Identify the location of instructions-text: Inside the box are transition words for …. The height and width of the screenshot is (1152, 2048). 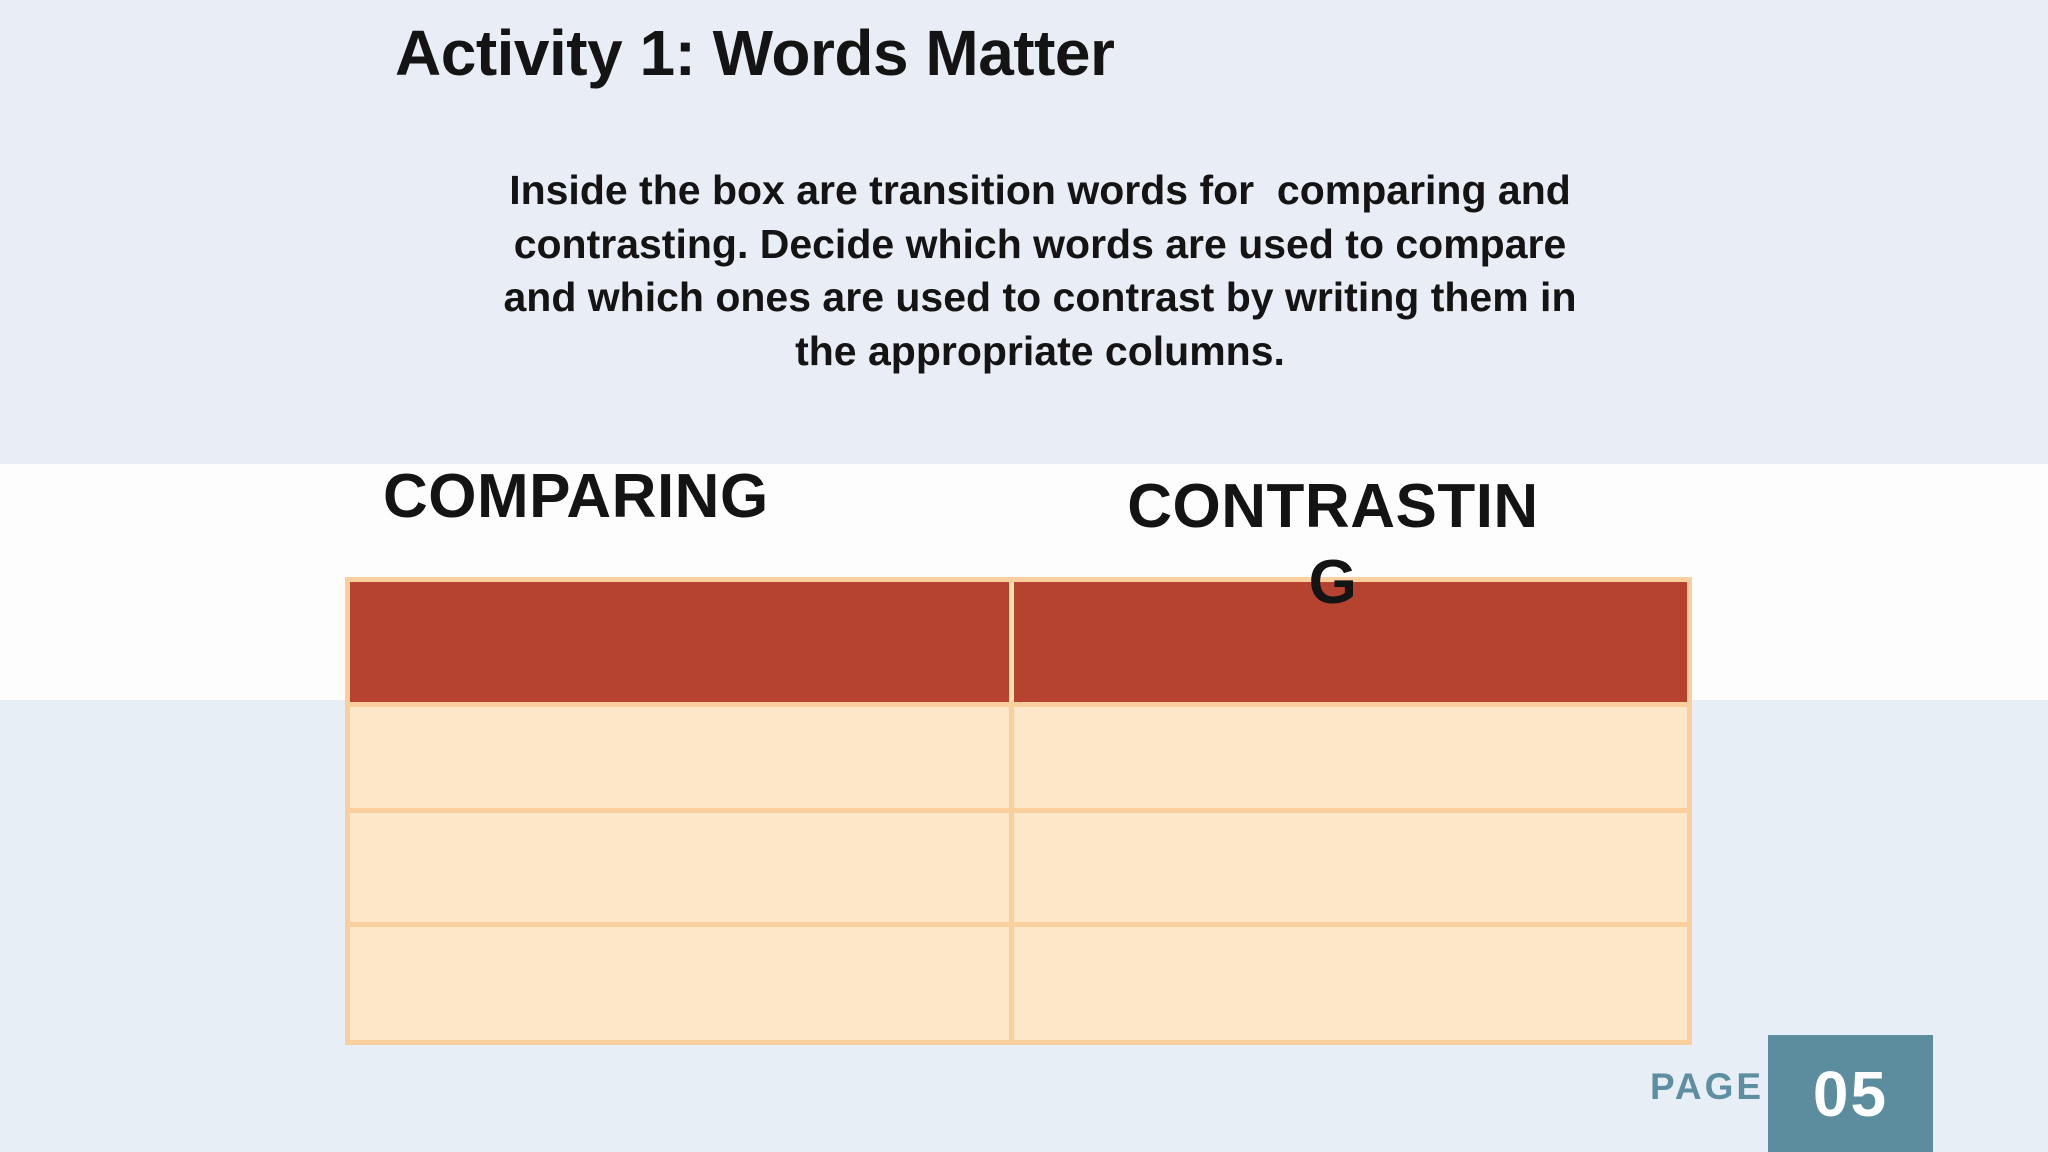
(1040, 271).